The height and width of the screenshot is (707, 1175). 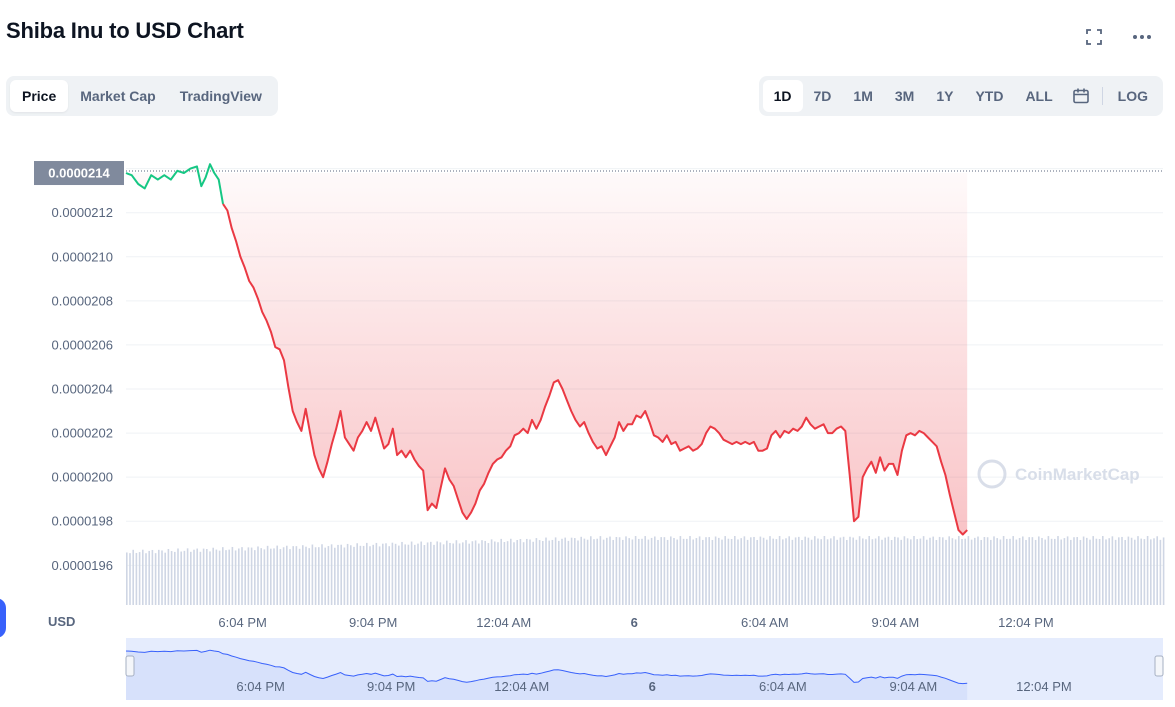 I want to click on tab-market-cap: Market Cap, so click(x=118, y=96).